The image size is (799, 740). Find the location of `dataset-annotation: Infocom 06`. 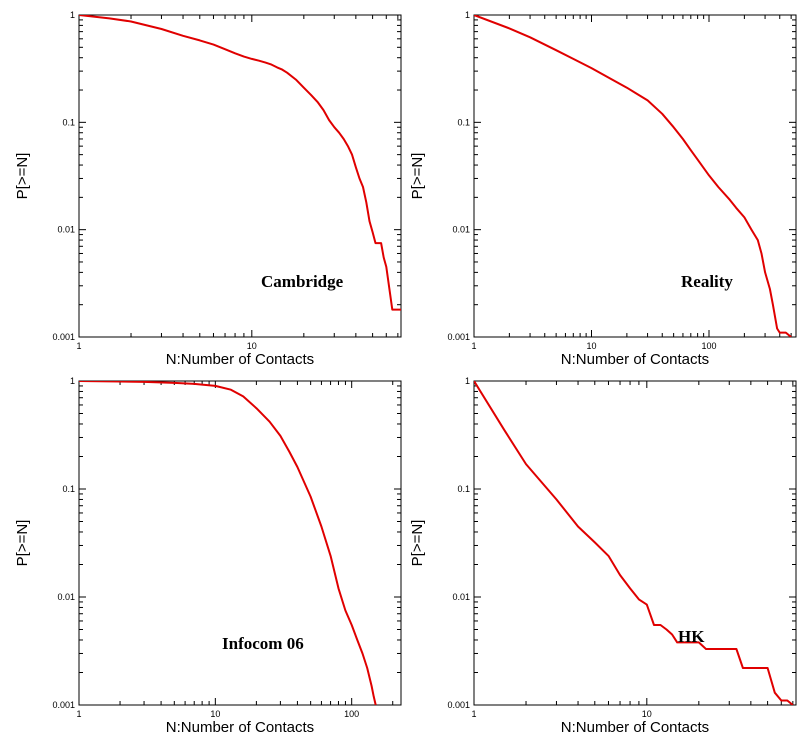

dataset-annotation: Infocom 06 is located at coordinates (263, 643).